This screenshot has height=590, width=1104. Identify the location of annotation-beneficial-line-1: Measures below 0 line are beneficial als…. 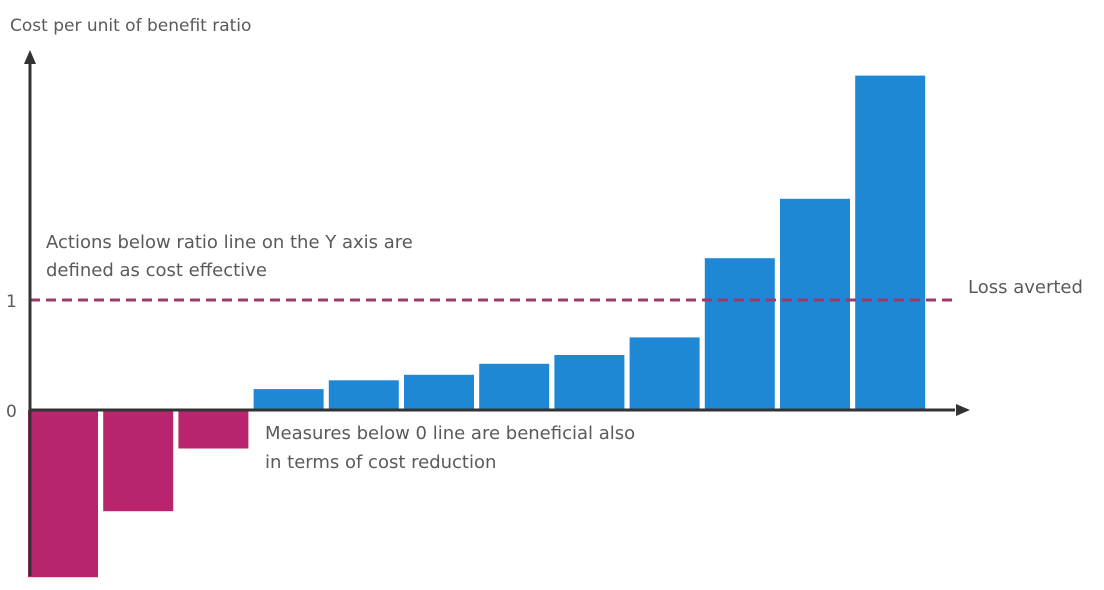
(450, 433).